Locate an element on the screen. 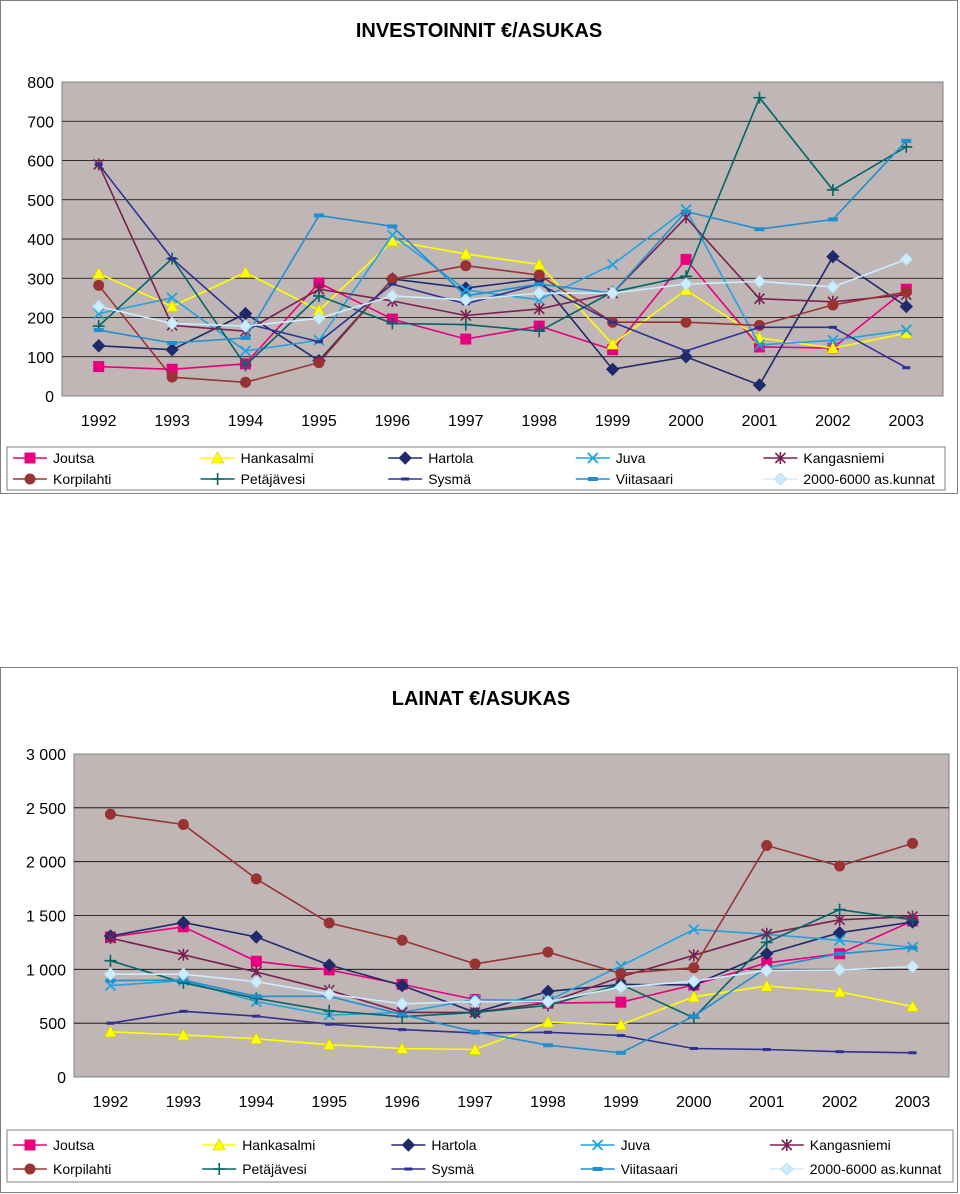 This screenshot has width=960, height=1194. lainat-series-hartola-point is located at coordinates (329, 965).